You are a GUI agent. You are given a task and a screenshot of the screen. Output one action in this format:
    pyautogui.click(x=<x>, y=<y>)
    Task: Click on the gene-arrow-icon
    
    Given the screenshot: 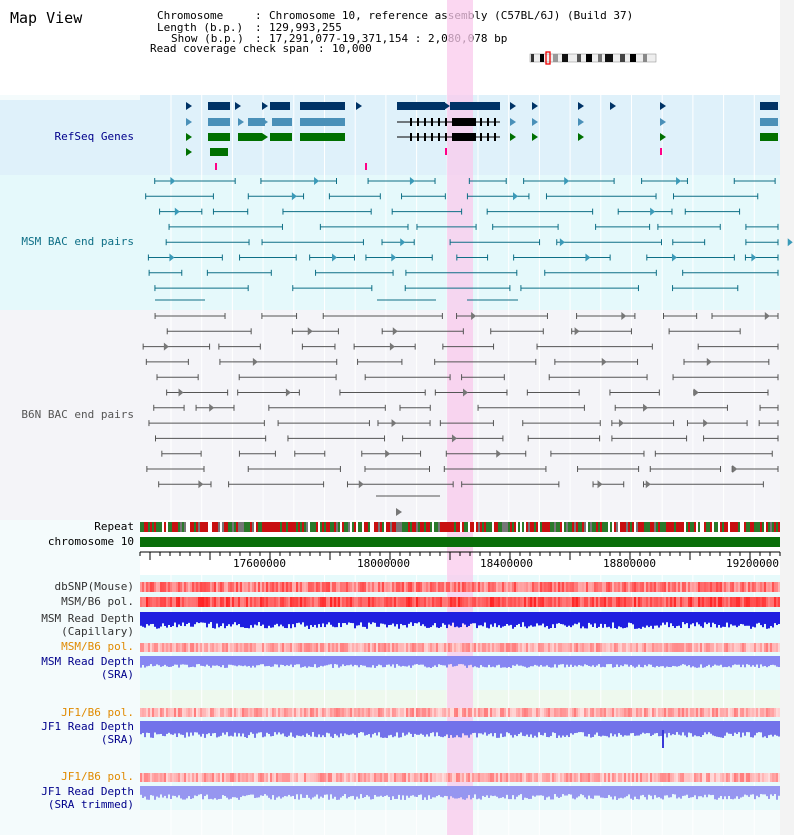 What is the action you would take?
    pyautogui.click(x=535, y=137)
    